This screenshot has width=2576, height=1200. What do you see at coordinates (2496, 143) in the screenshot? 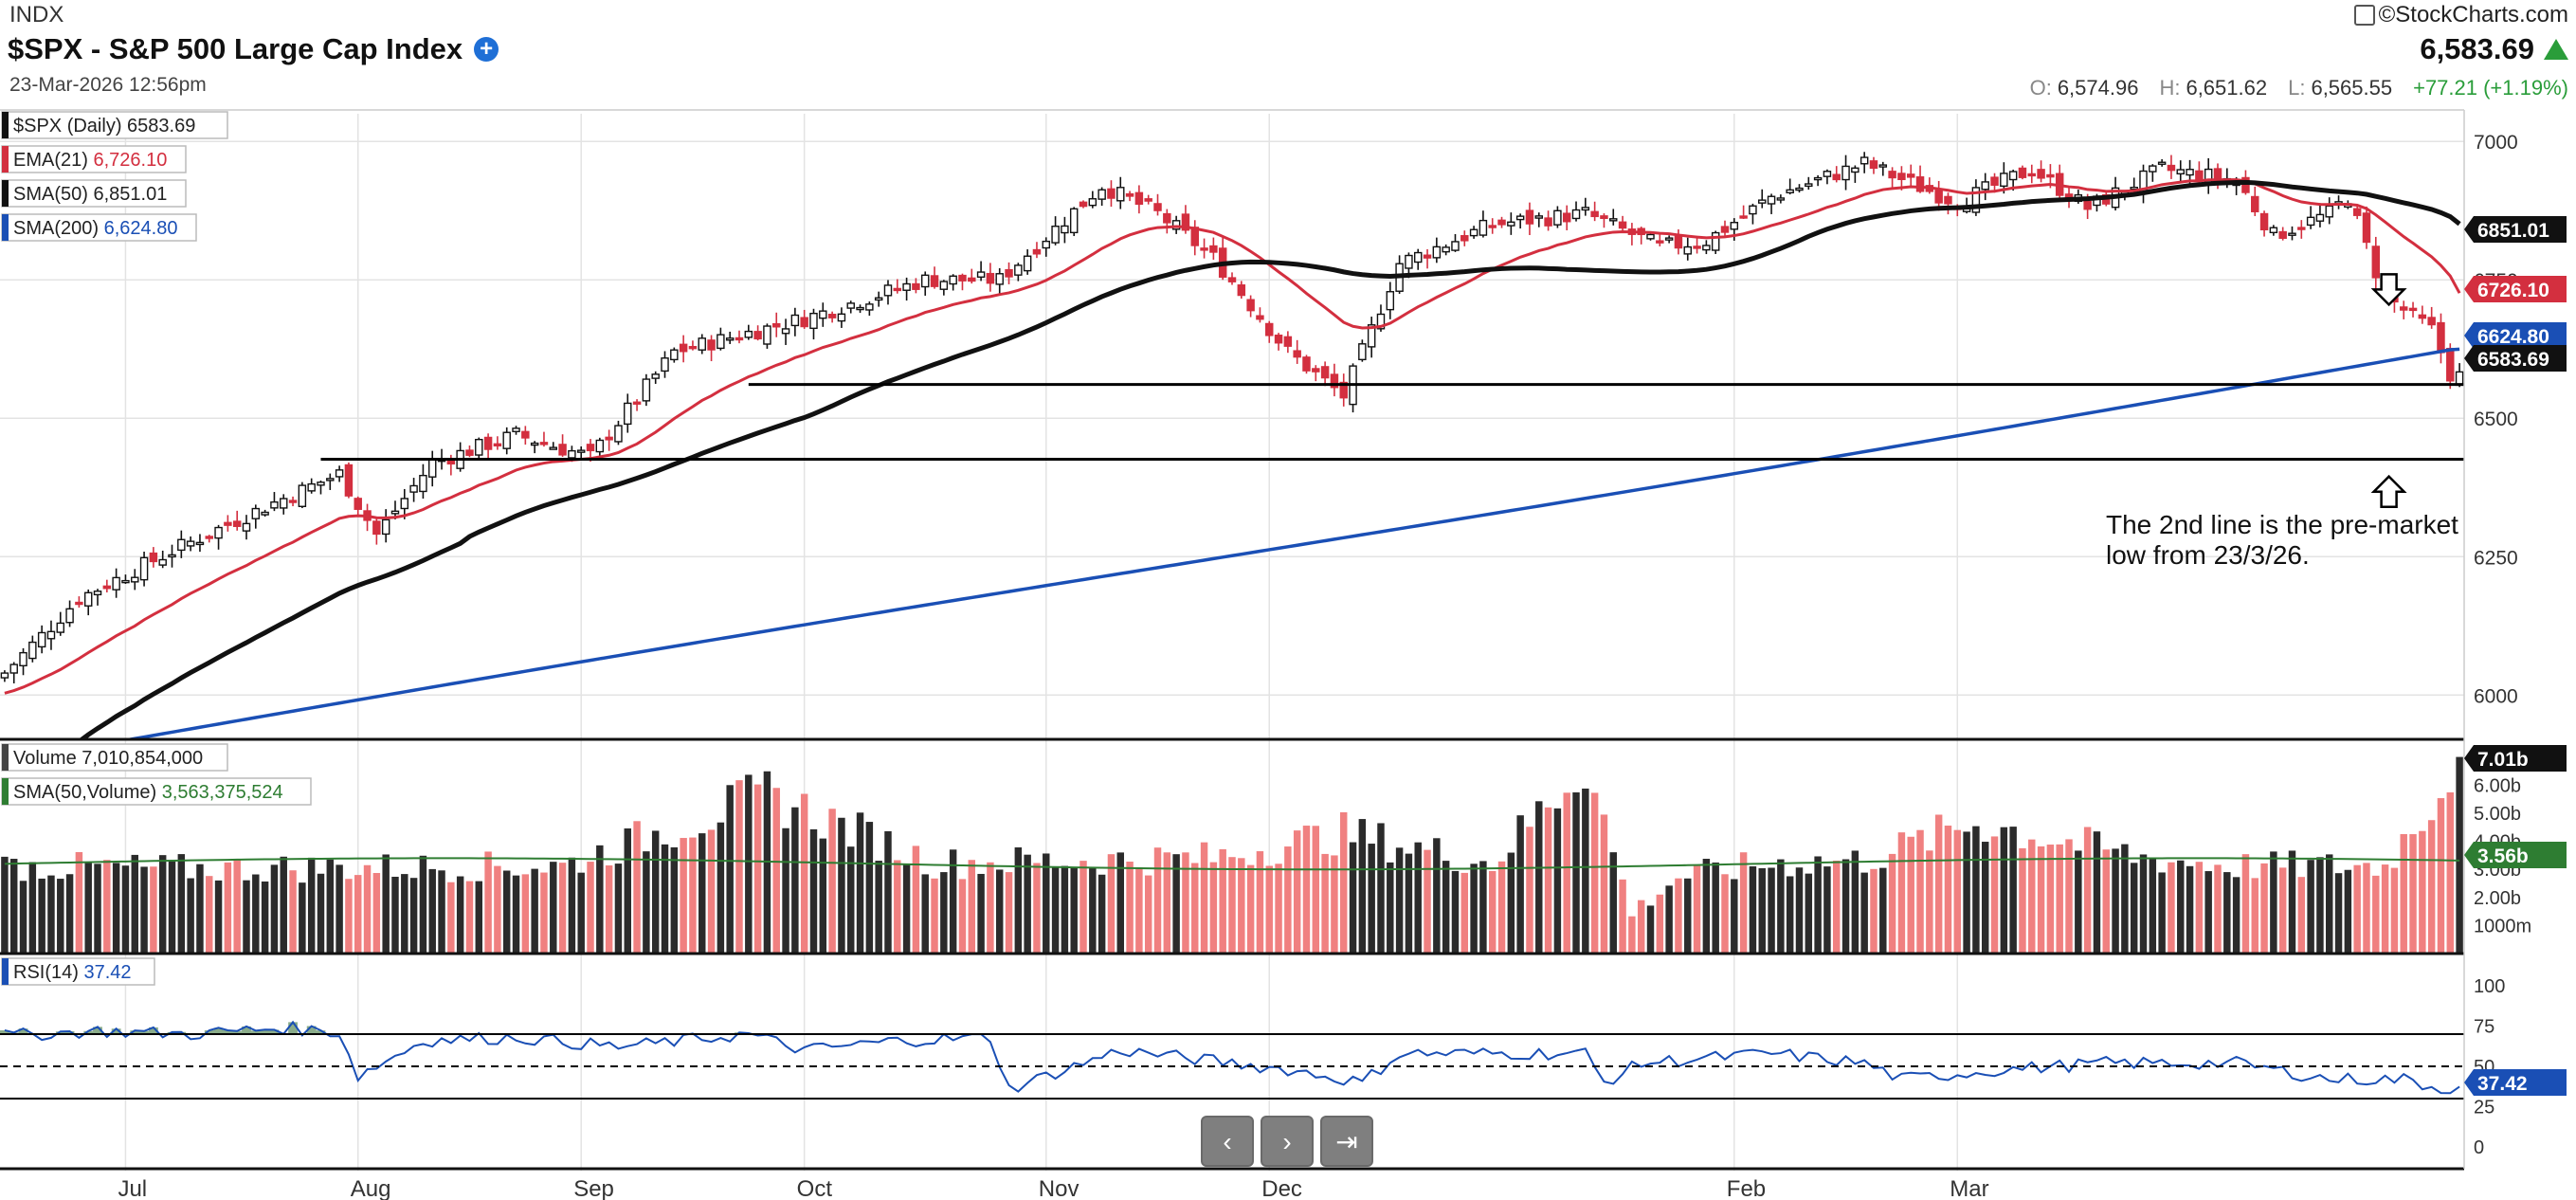
I see `y-label-7000: 7000` at bounding box center [2496, 143].